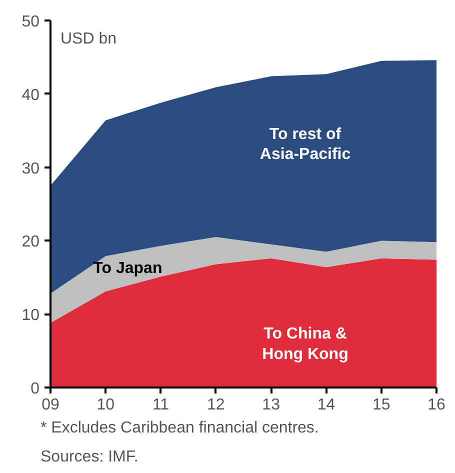 The height and width of the screenshot is (473, 455). I want to click on y-tick-label: 40, so click(31, 95).